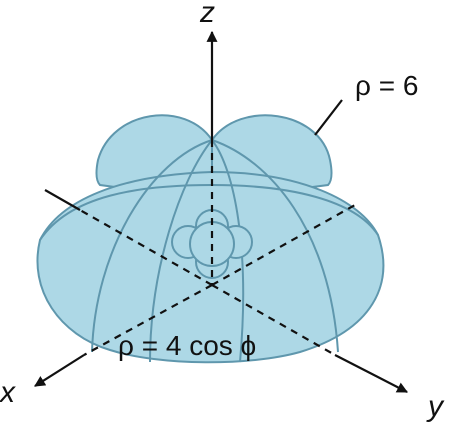  I want to click on x-axis, so click(59, 370).